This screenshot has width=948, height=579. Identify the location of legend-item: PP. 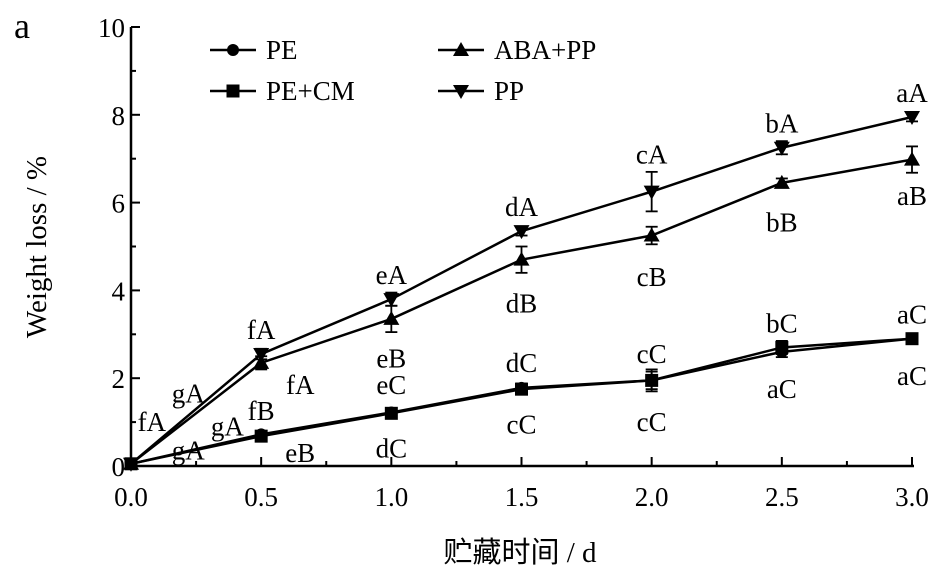
(481, 91).